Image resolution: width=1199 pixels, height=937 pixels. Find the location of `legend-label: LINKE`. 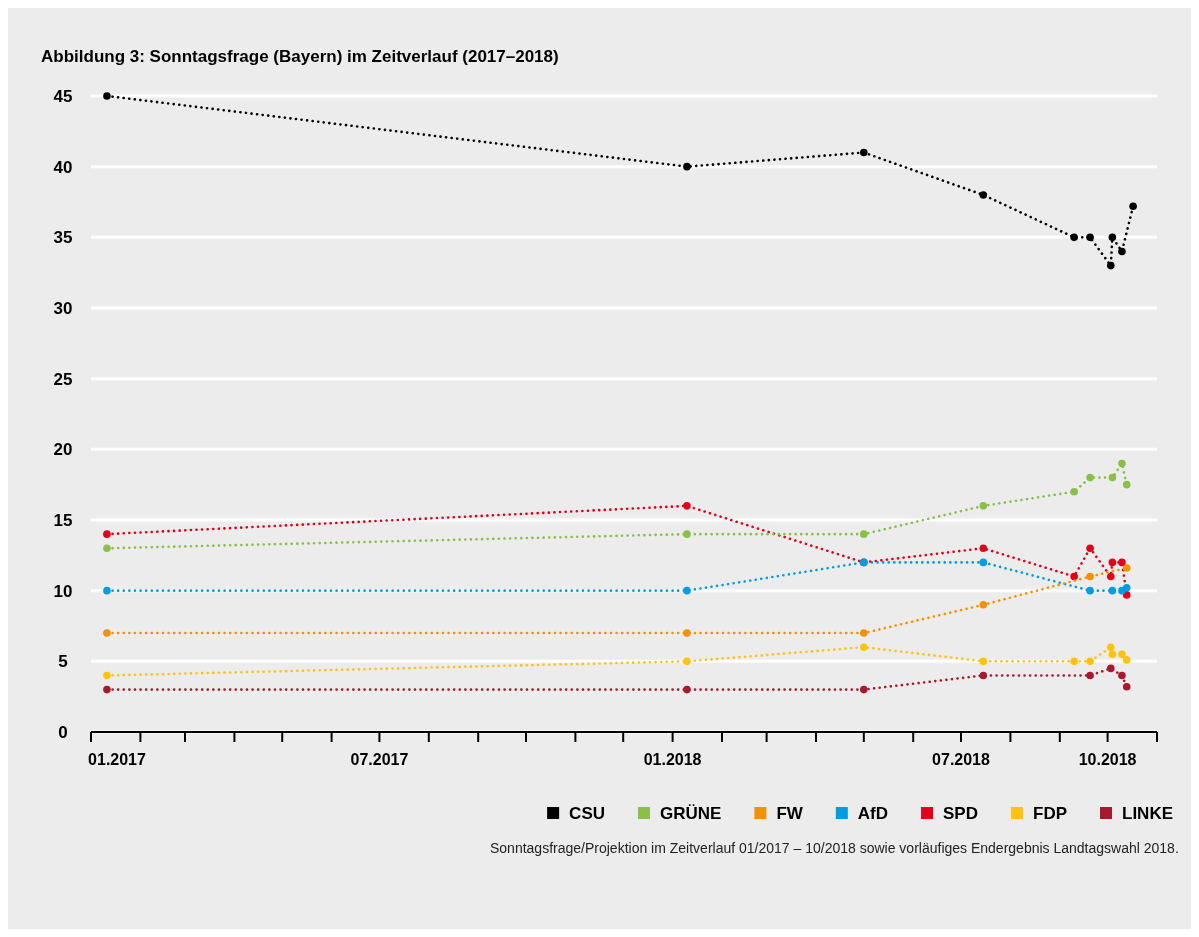

legend-label: LINKE is located at coordinates (1147, 813).